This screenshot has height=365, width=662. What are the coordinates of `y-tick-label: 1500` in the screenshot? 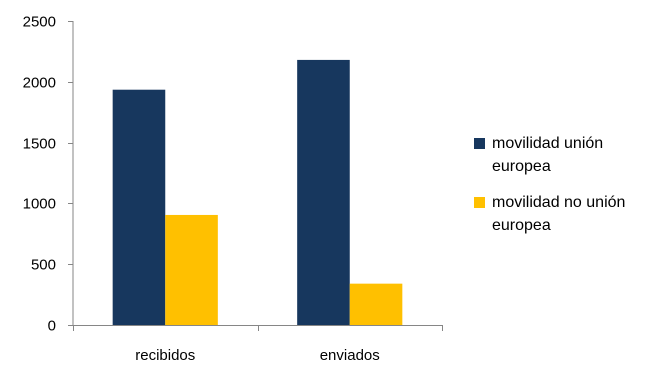 It's located at (39, 144).